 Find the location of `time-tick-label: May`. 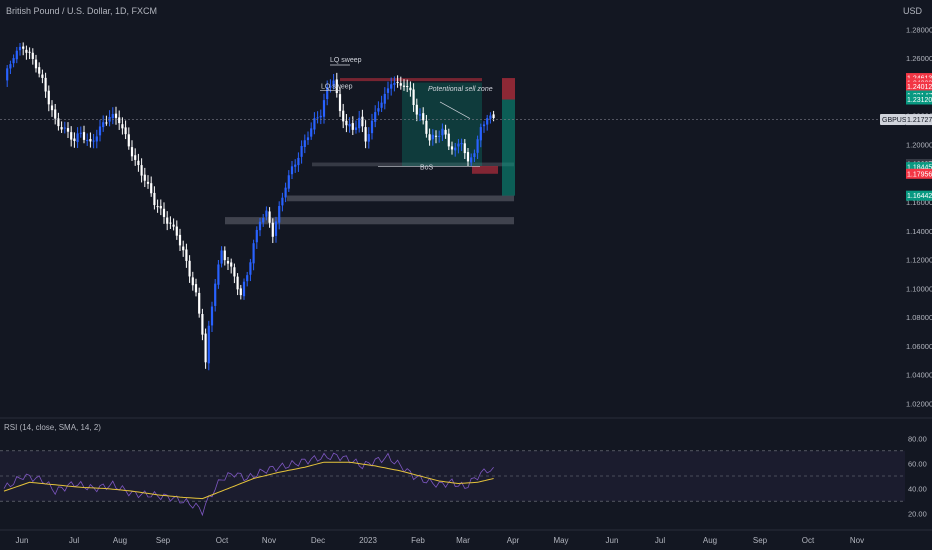

time-tick-label: May is located at coordinates (560, 540).